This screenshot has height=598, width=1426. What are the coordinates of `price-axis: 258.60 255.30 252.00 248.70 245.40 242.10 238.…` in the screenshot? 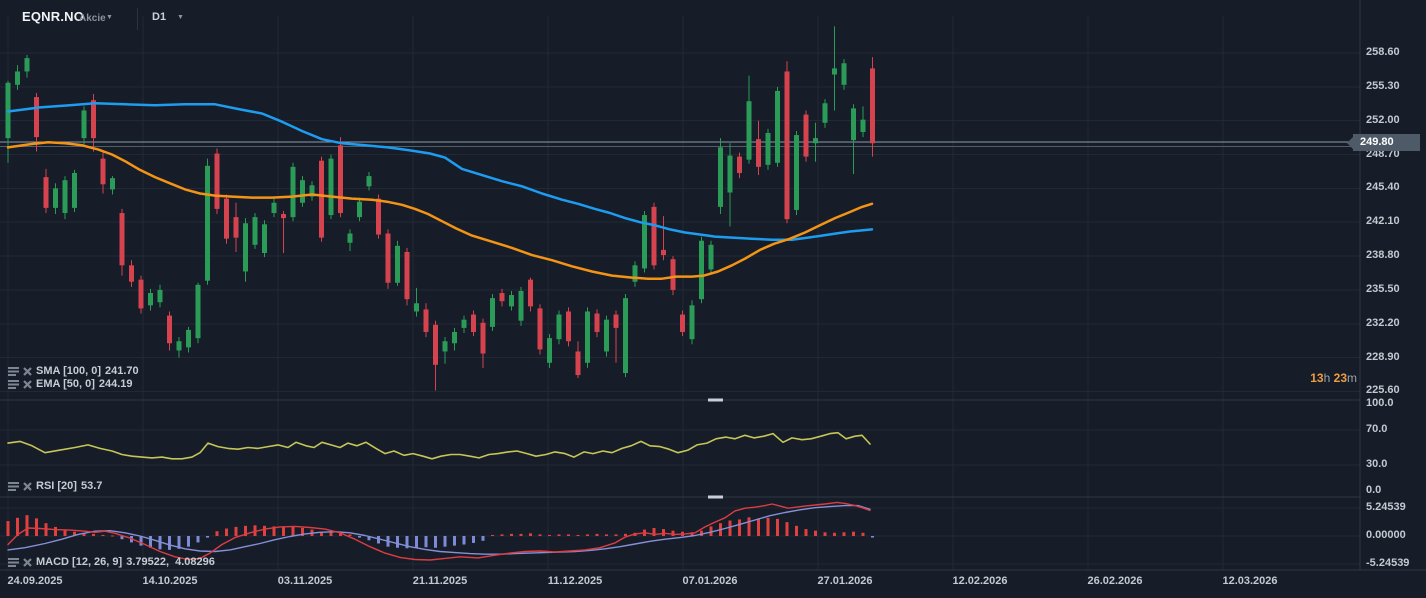 It's located at (1393, 285).